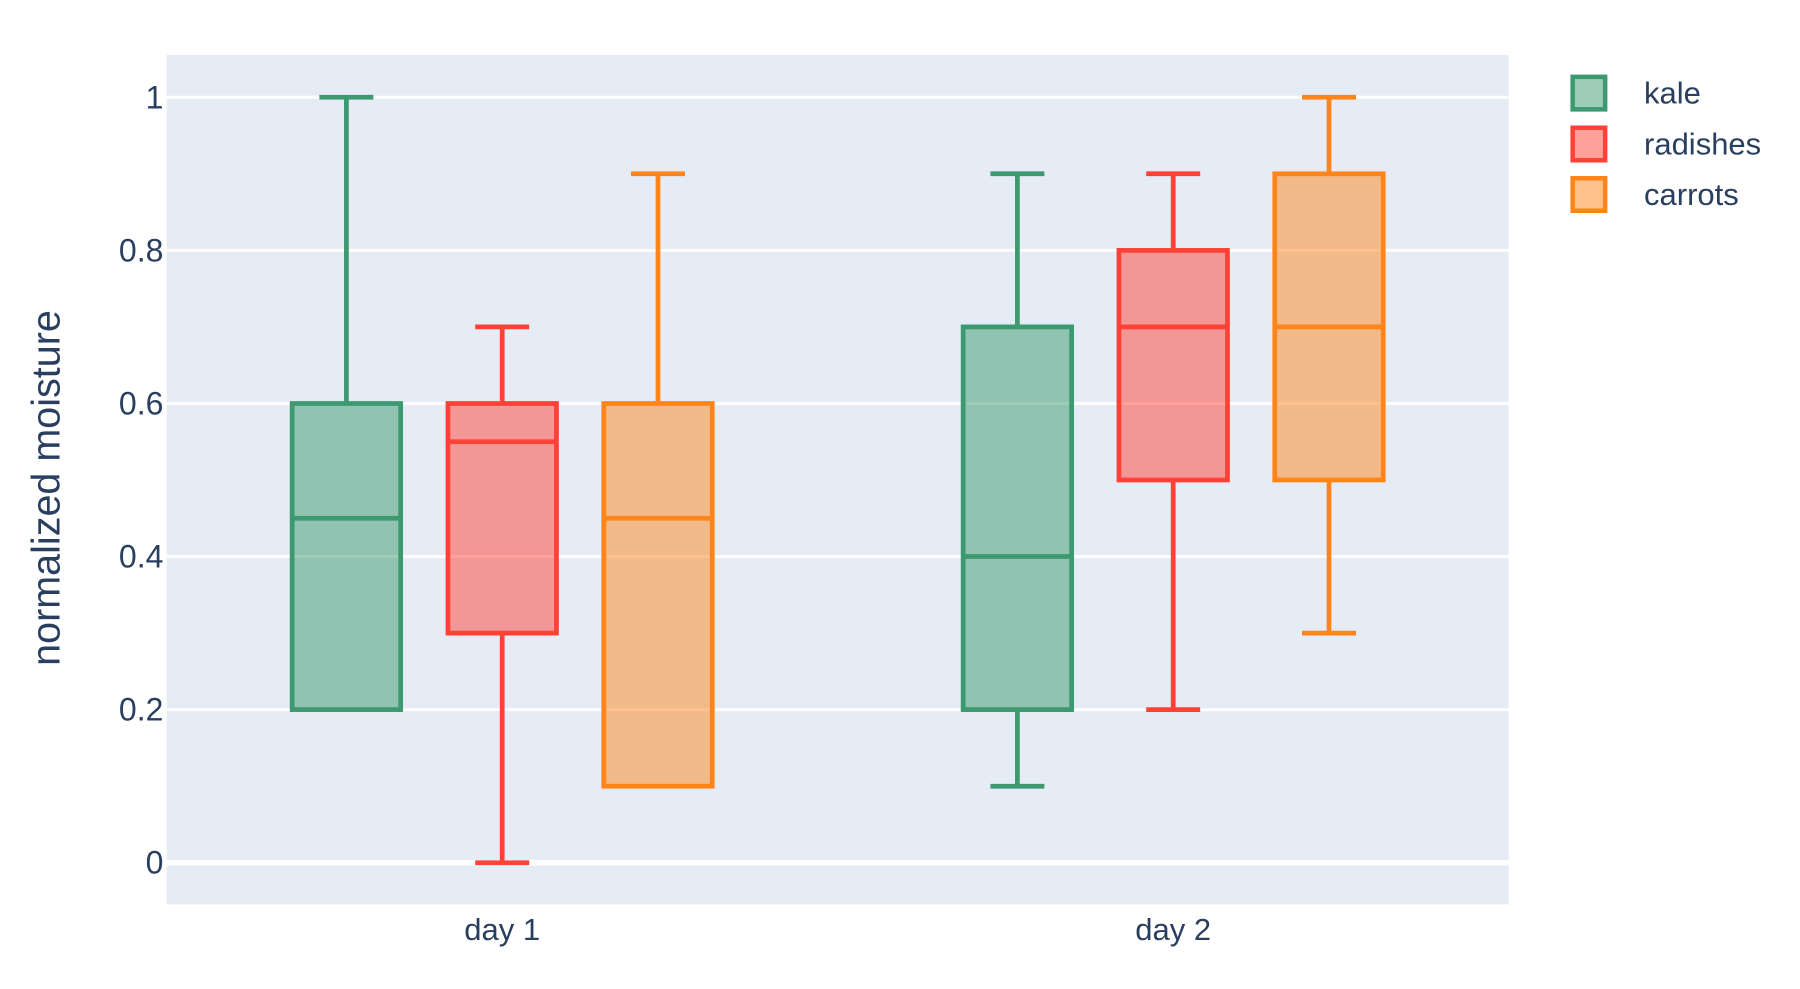  Describe the element at coordinates (1672, 93) in the screenshot. I see `svg-text: kale` at that location.